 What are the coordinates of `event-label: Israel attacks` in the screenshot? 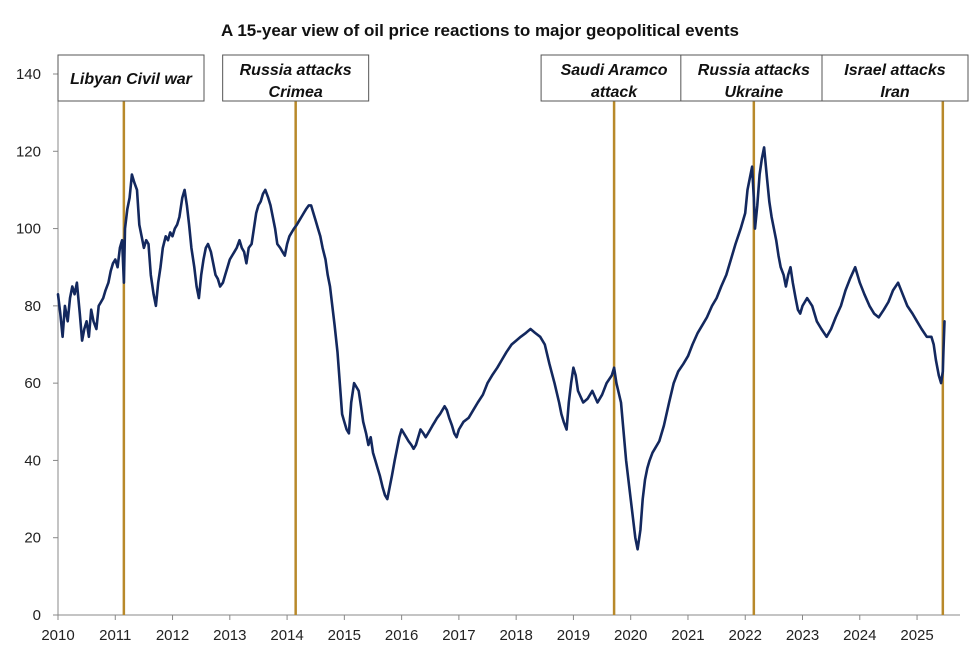 It's located at (895, 70).